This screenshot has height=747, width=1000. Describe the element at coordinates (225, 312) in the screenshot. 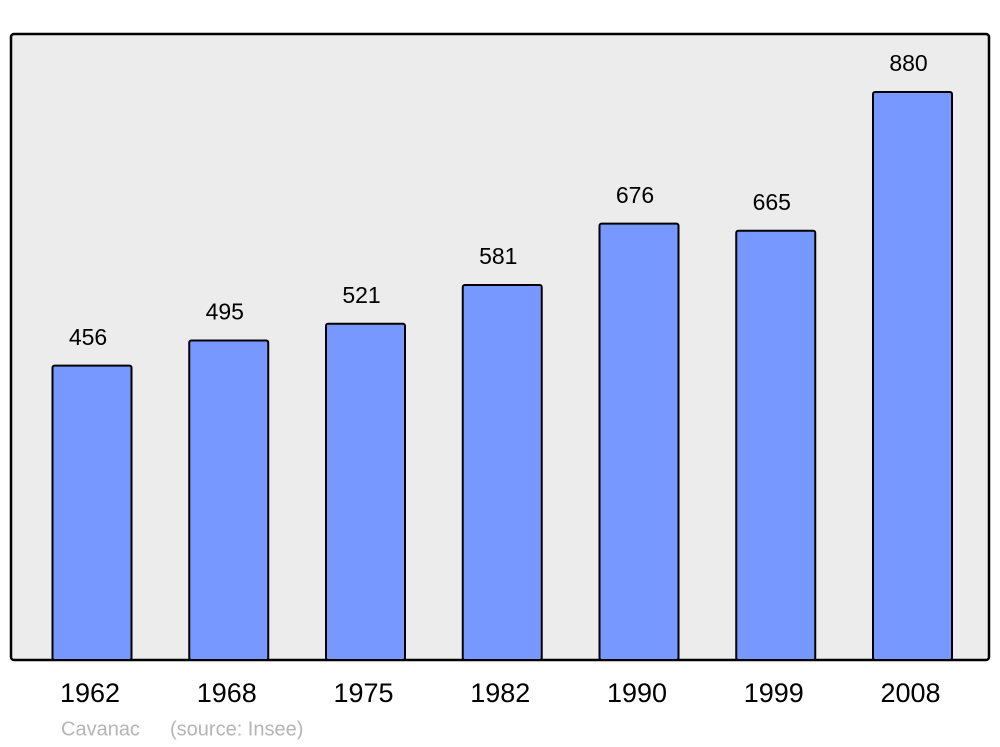

I see `value-label: 495` at that location.